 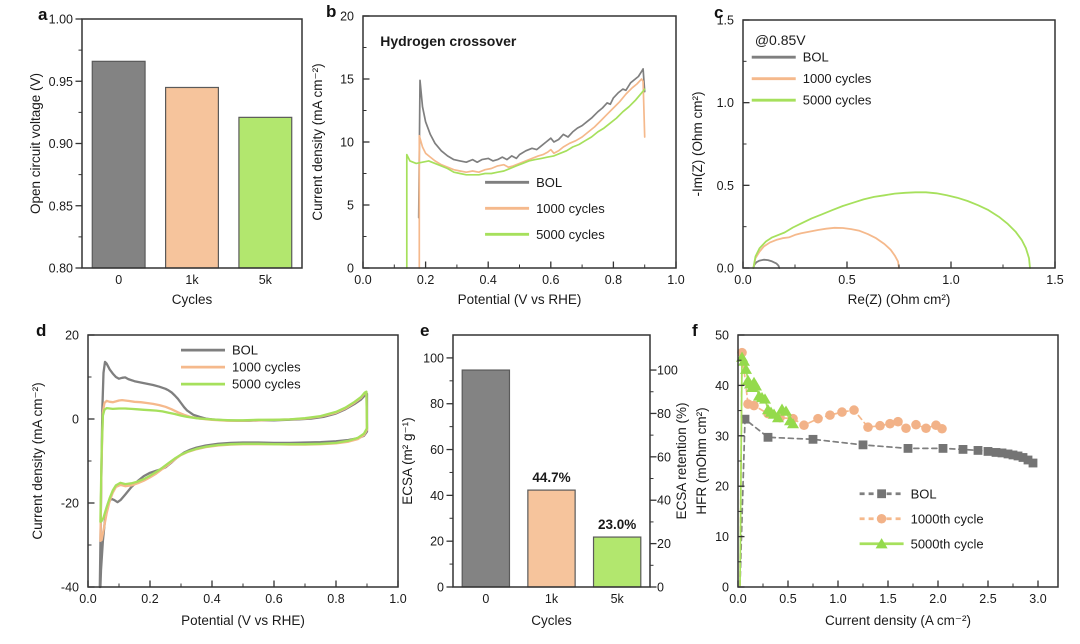 What do you see at coordinates (837, 78) in the screenshot?
I see `legend-label: 1000 cycles` at bounding box center [837, 78].